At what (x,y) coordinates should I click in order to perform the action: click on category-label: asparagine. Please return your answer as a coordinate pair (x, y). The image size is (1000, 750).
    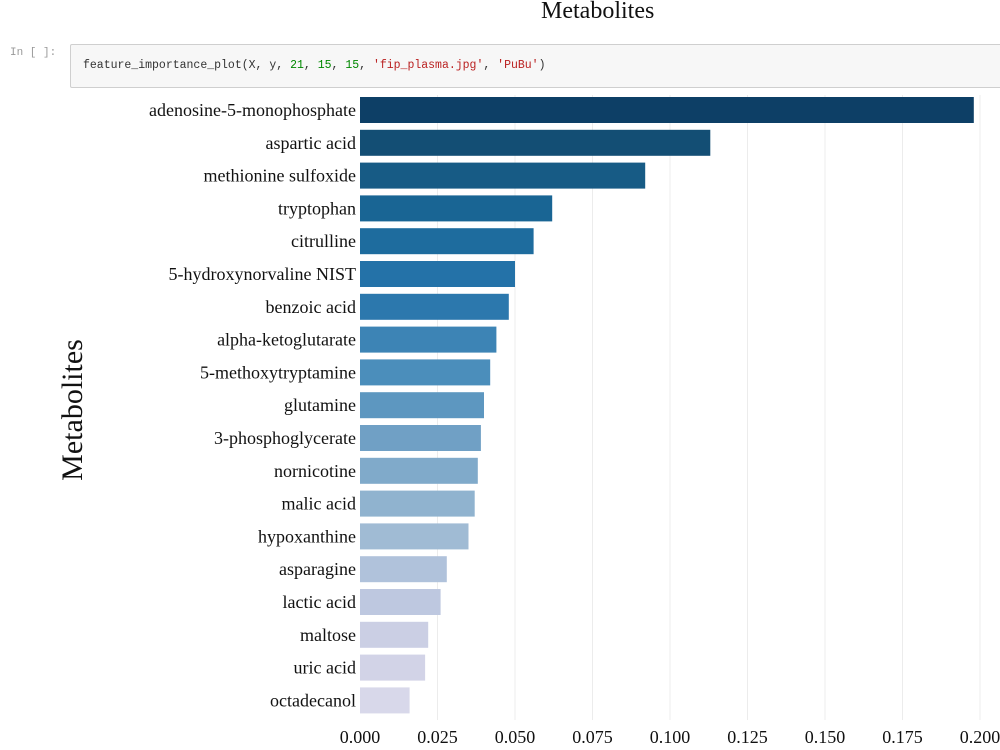
    Looking at the image, I should click on (317, 569).